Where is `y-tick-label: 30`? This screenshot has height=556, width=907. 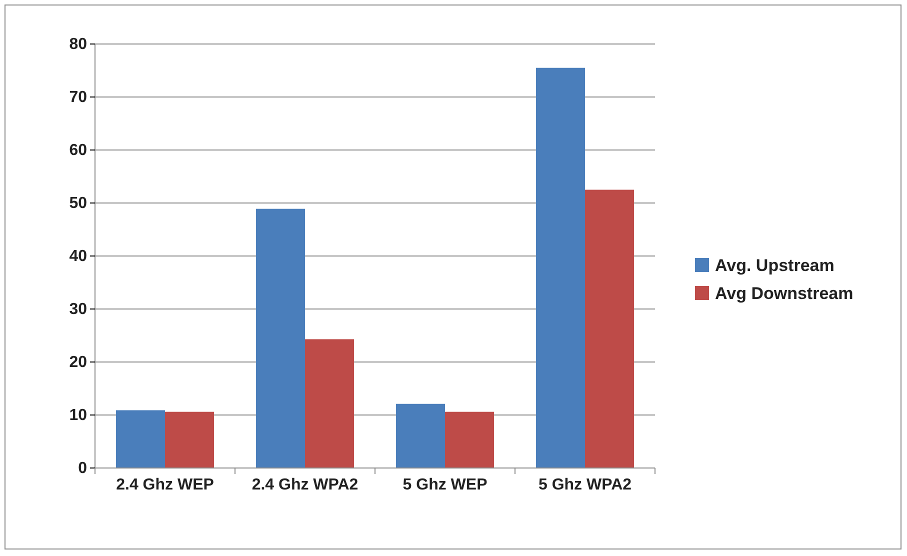 y-tick-label: 30 is located at coordinates (78, 309).